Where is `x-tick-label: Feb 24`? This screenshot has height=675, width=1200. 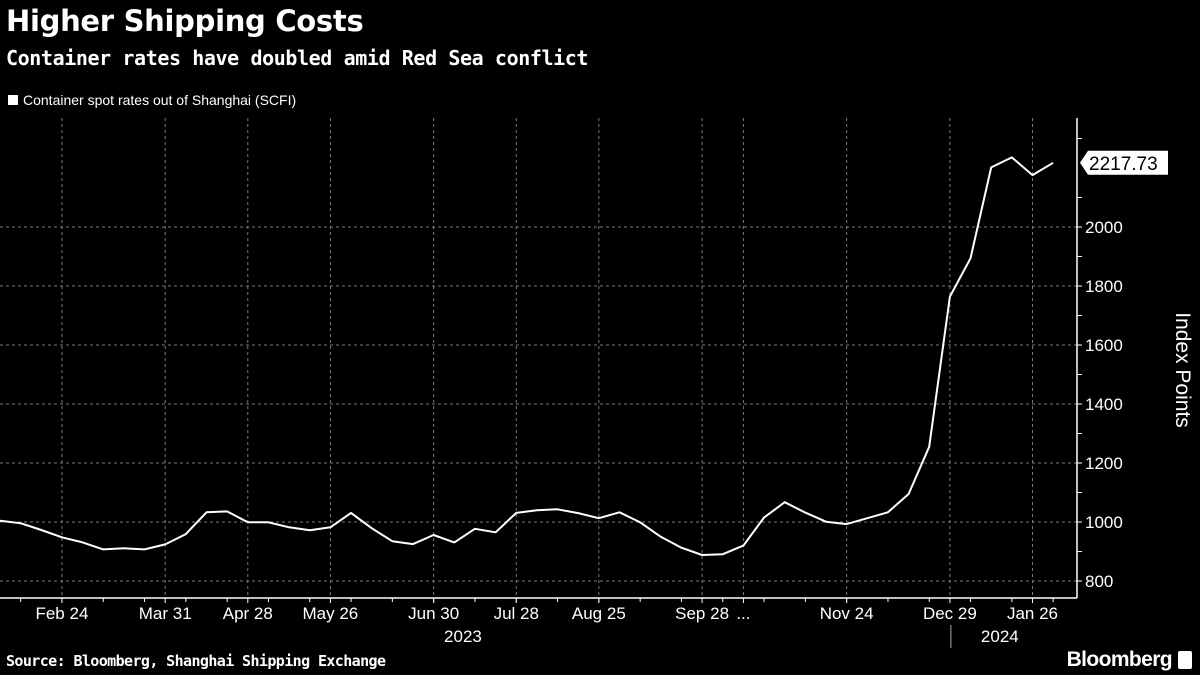 x-tick-label: Feb 24 is located at coordinates (61, 613).